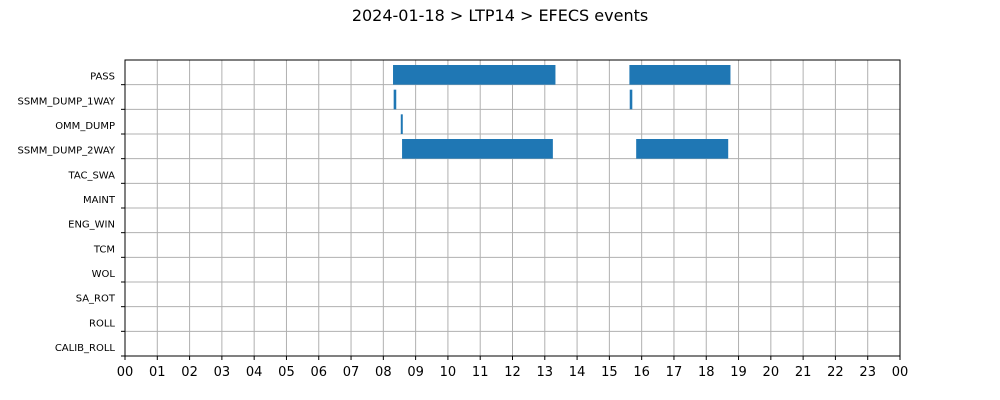 This screenshot has height=400, width=1000. What do you see at coordinates (383, 372) in the screenshot?
I see `x-tick-label: 08` at bounding box center [383, 372].